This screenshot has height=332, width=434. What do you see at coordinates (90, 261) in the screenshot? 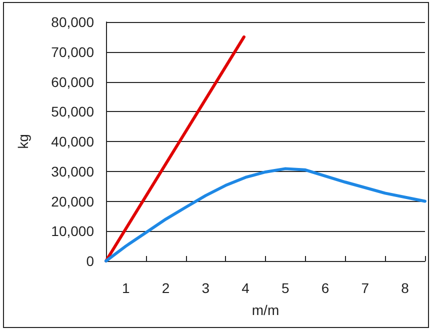
I see `y-tick-label: 0` at bounding box center [90, 261].